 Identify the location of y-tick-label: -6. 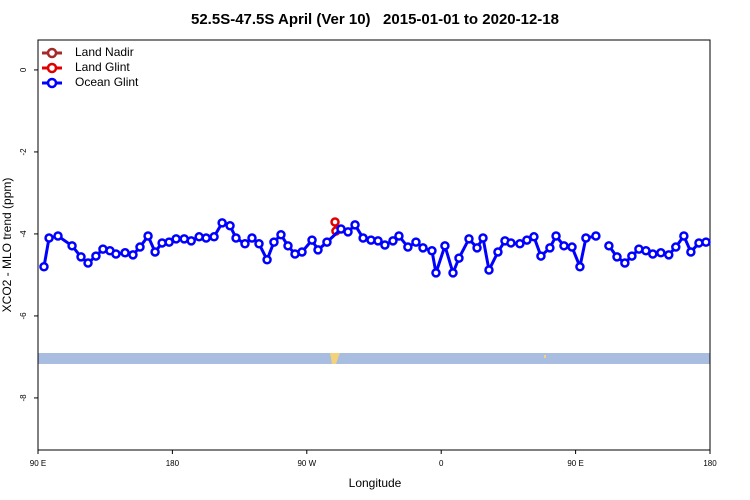
(23, 316).